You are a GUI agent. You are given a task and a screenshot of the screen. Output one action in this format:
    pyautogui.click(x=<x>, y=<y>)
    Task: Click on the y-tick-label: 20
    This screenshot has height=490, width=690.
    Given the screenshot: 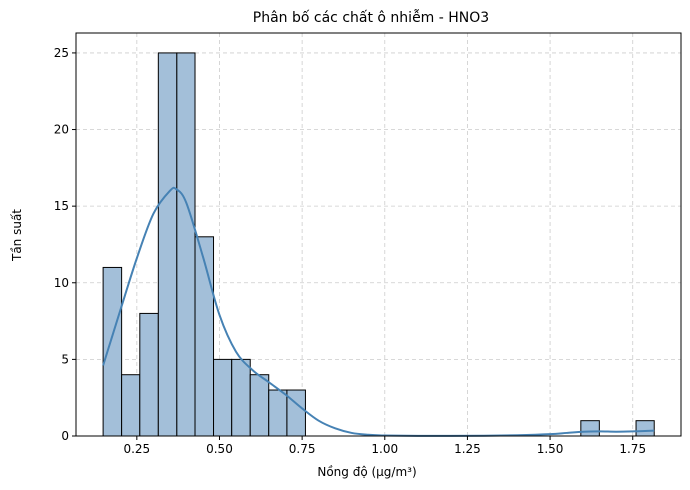 What is the action you would take?
    pyautogui.click(x=61, y=130)
    